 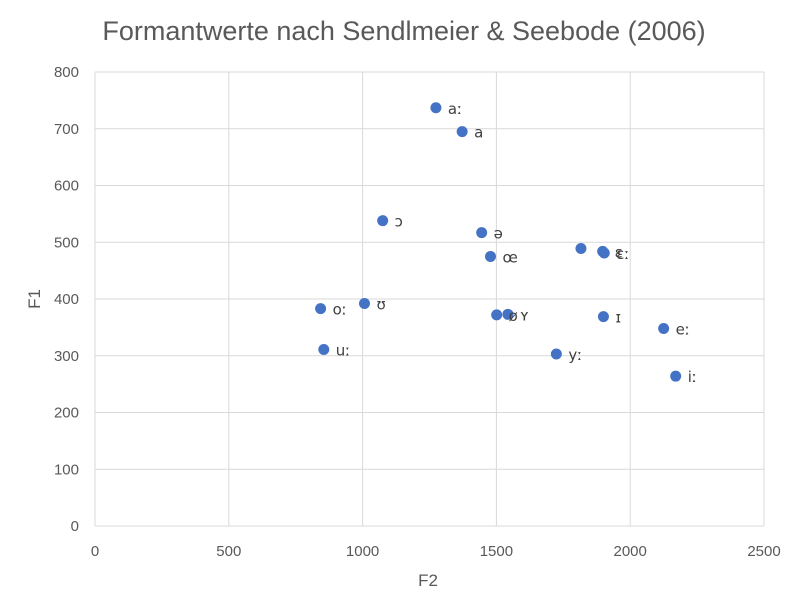 I want to click on y-tick-label: 0, so click(x=75, y=526).